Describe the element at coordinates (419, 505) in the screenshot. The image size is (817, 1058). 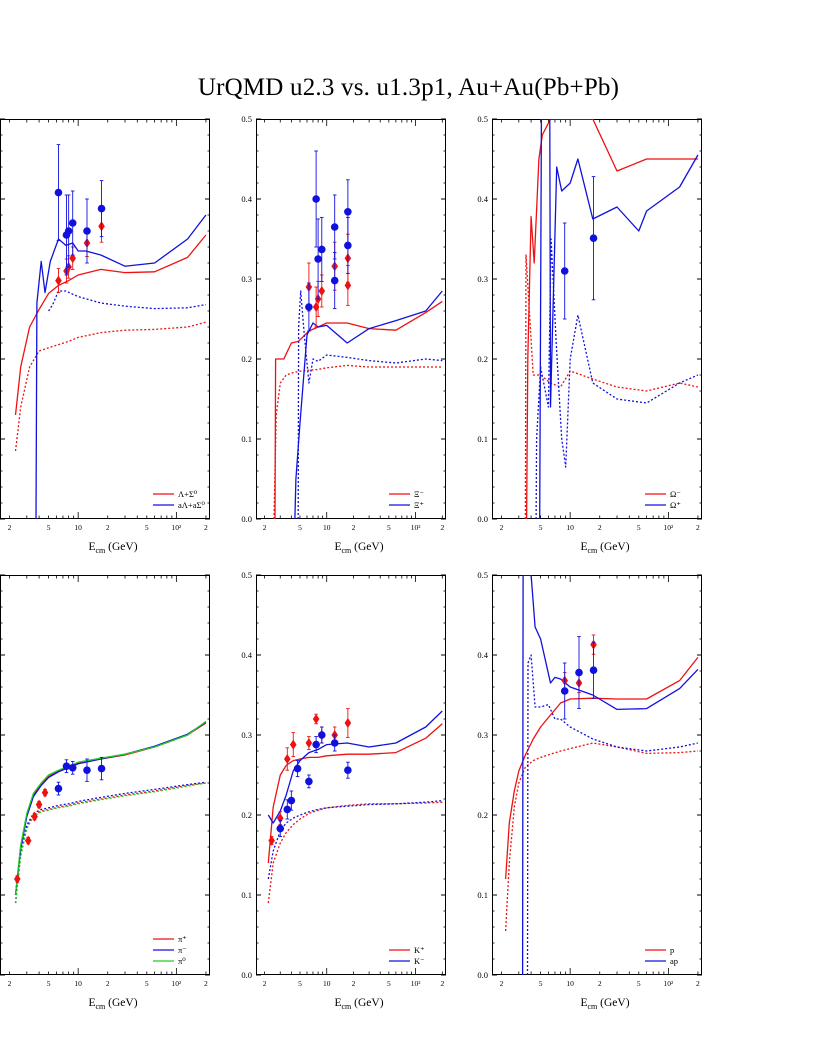
I see `legend-label: Ξ⁺` at that location.